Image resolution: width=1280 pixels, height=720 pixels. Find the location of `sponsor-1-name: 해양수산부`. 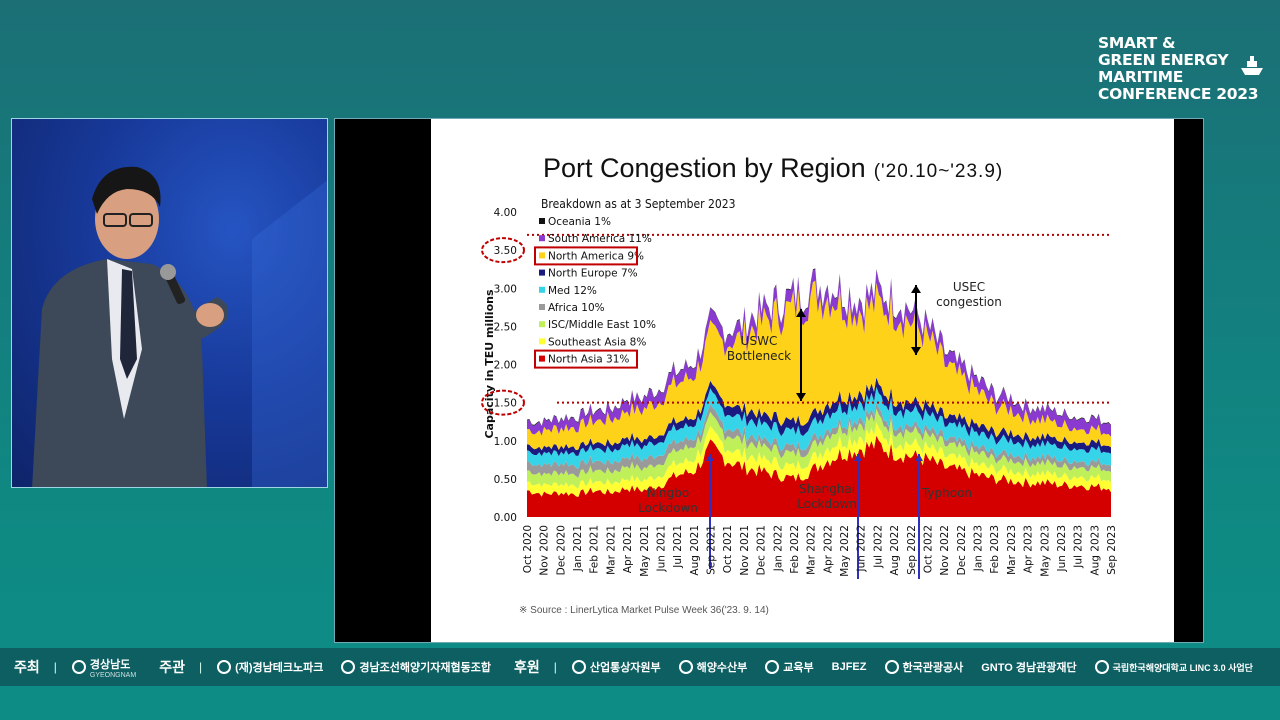

sponsor-1-name: 해양수산부 is located at coordinates (722, 668).